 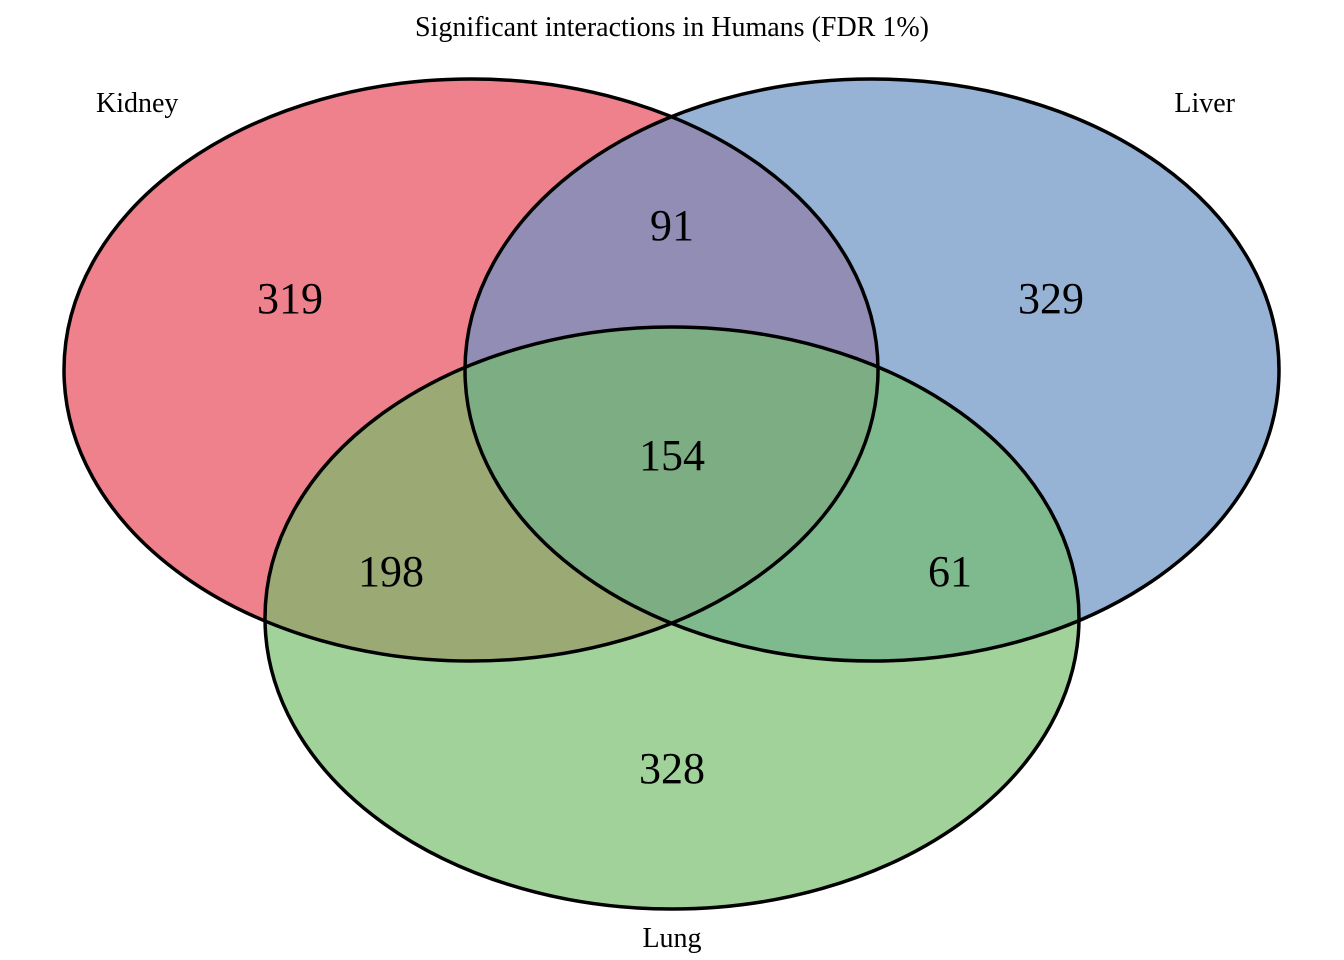 What do you see at coordinates (672, 768) in the screenshot?
I see `lung-only-count: 328` at bounding box center [672, 768].